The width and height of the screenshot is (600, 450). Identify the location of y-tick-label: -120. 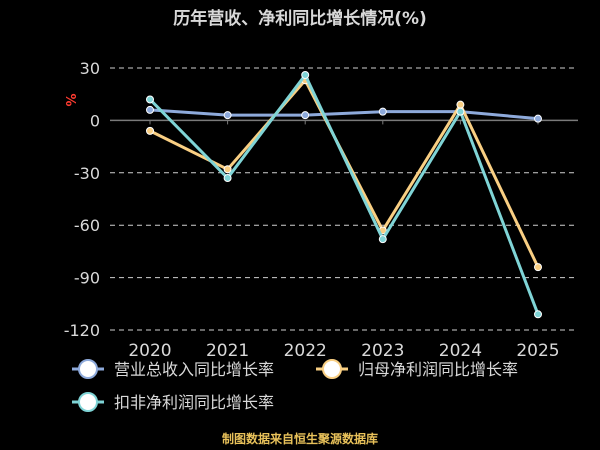
(82, 330).